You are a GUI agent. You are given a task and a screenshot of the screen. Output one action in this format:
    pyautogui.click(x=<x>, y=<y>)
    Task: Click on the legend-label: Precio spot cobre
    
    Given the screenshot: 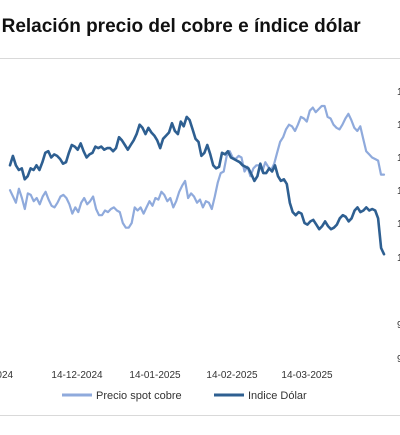 What is the action you would take?
    pyautogui.click(x=139, y=396)
    